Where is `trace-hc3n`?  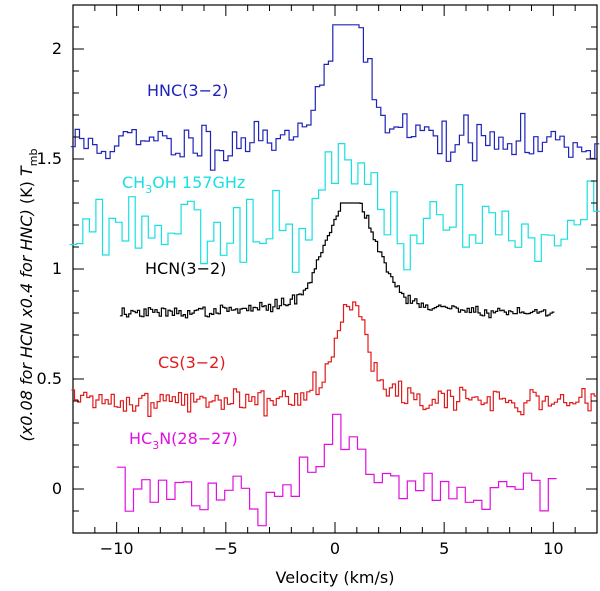 trace-hc3n is located at coordinates (336, 470).